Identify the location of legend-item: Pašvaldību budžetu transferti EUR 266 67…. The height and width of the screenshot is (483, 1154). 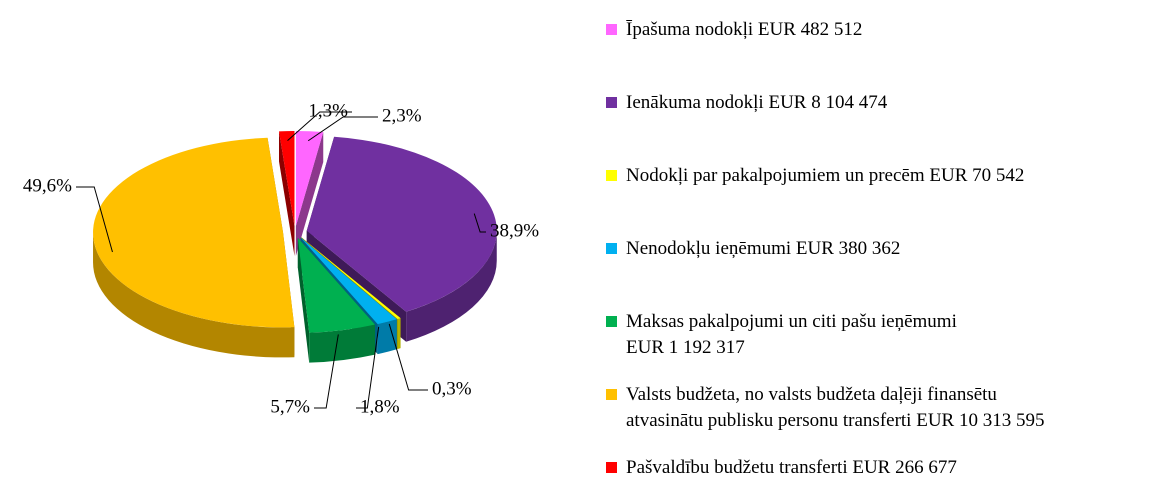
(781, 468).